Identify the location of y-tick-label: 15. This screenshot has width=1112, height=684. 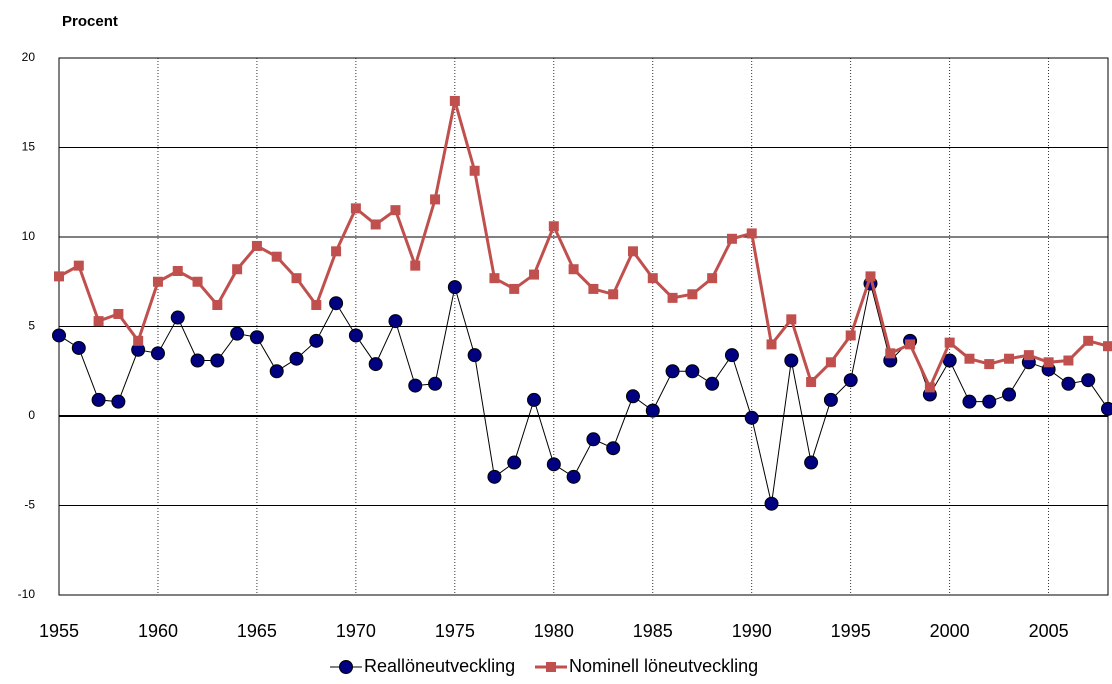
(29, 147).